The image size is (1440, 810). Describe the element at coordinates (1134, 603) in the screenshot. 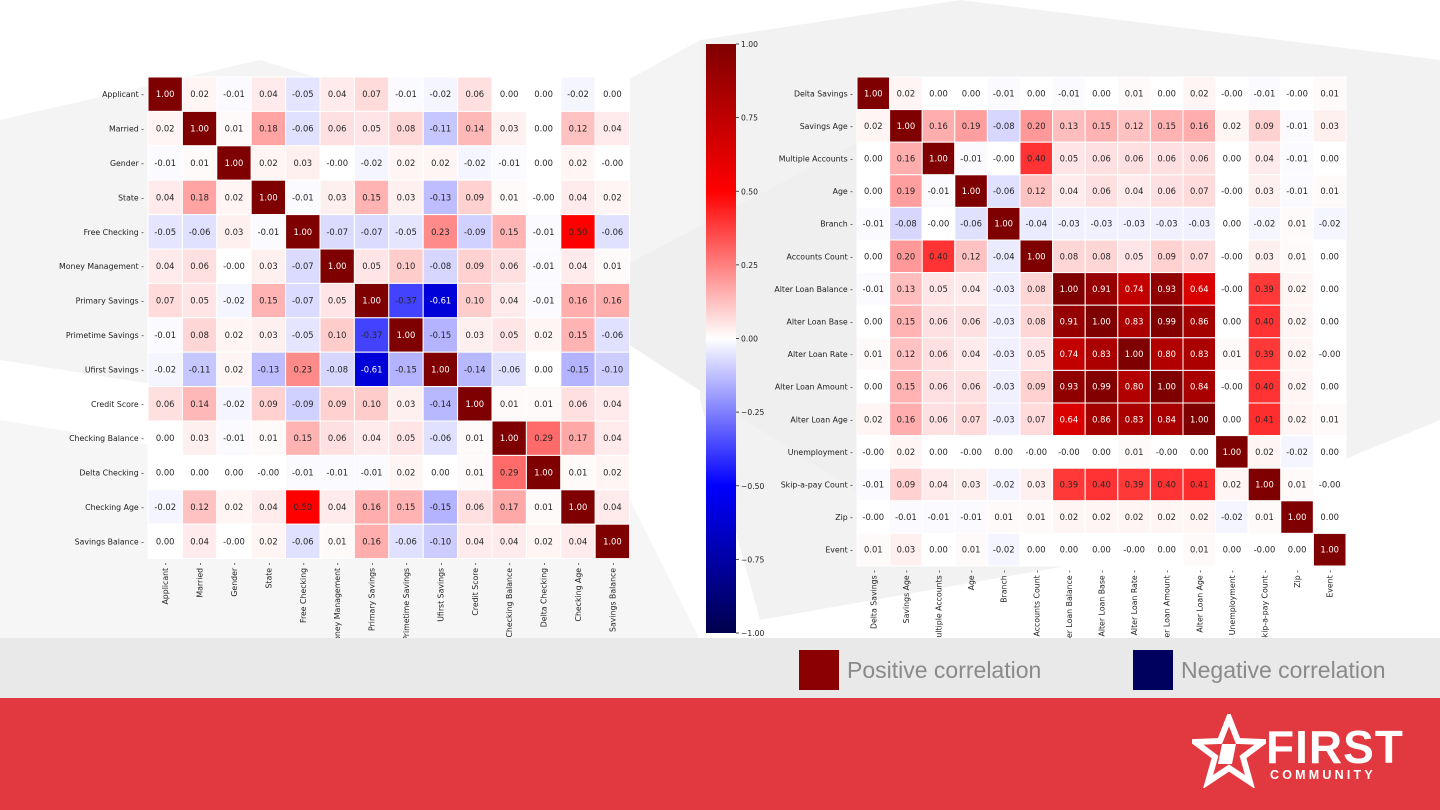

I see `x-tick-label: Alter Loan Rate -` at that location.